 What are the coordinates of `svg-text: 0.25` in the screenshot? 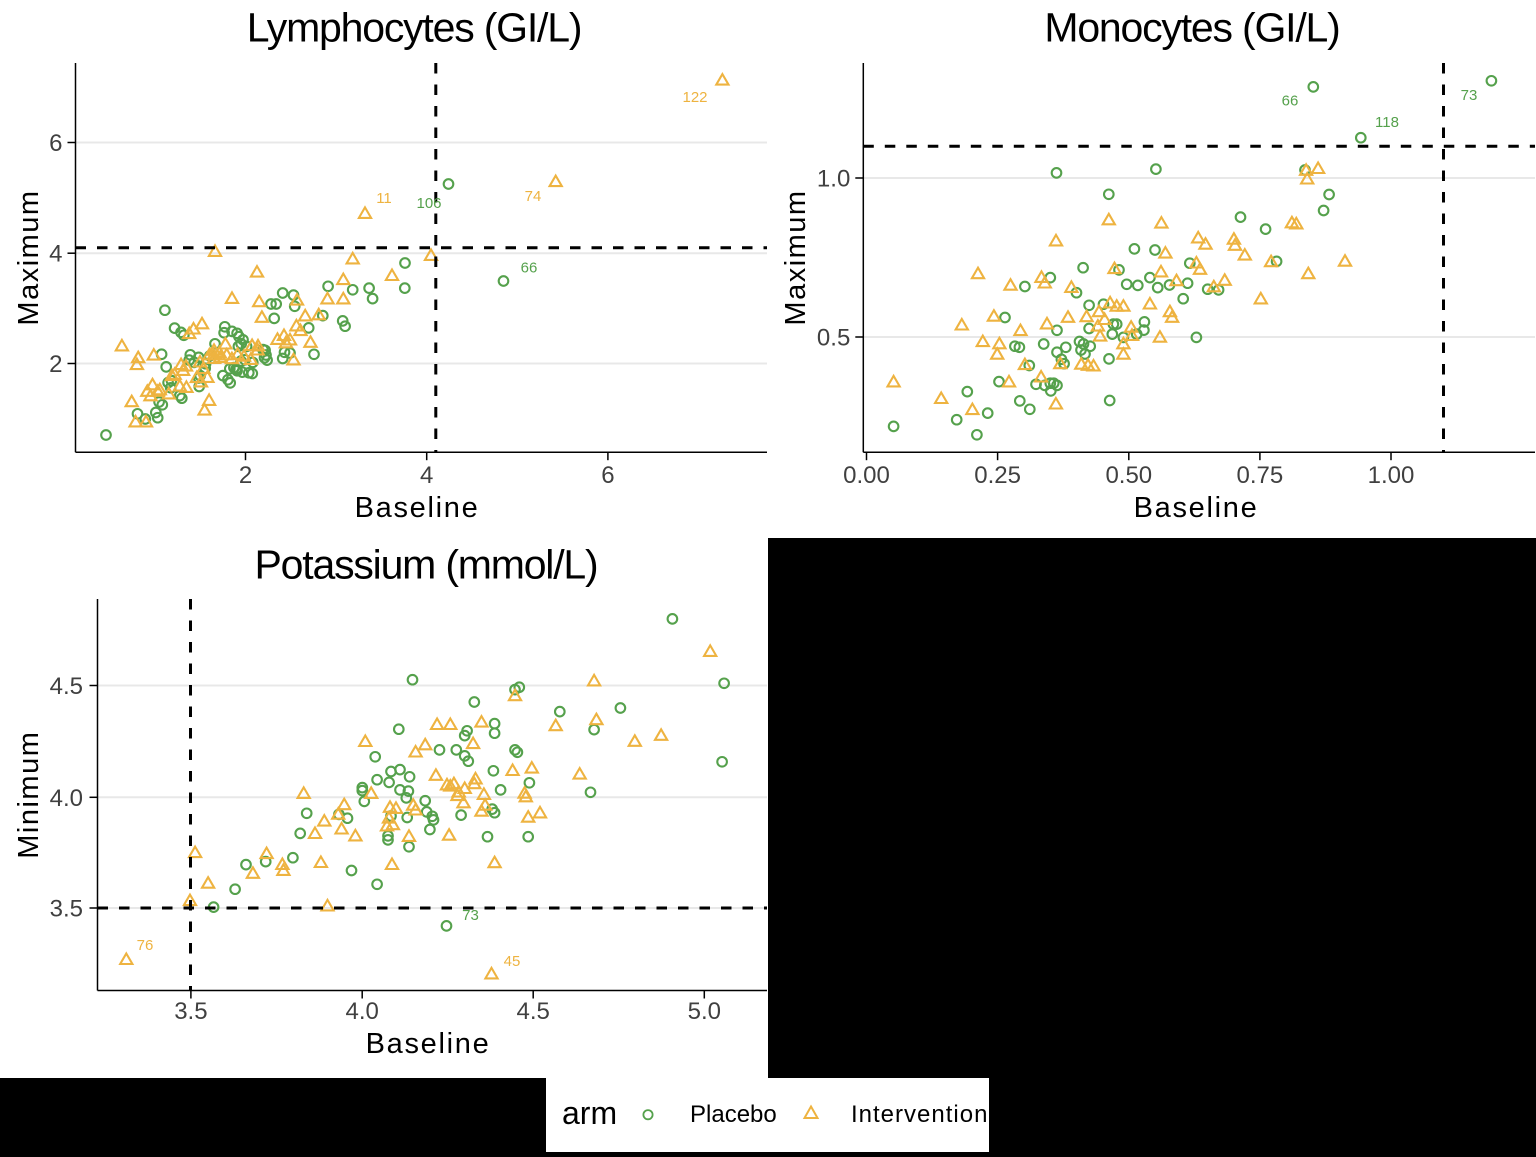 It's located at (997, 475).